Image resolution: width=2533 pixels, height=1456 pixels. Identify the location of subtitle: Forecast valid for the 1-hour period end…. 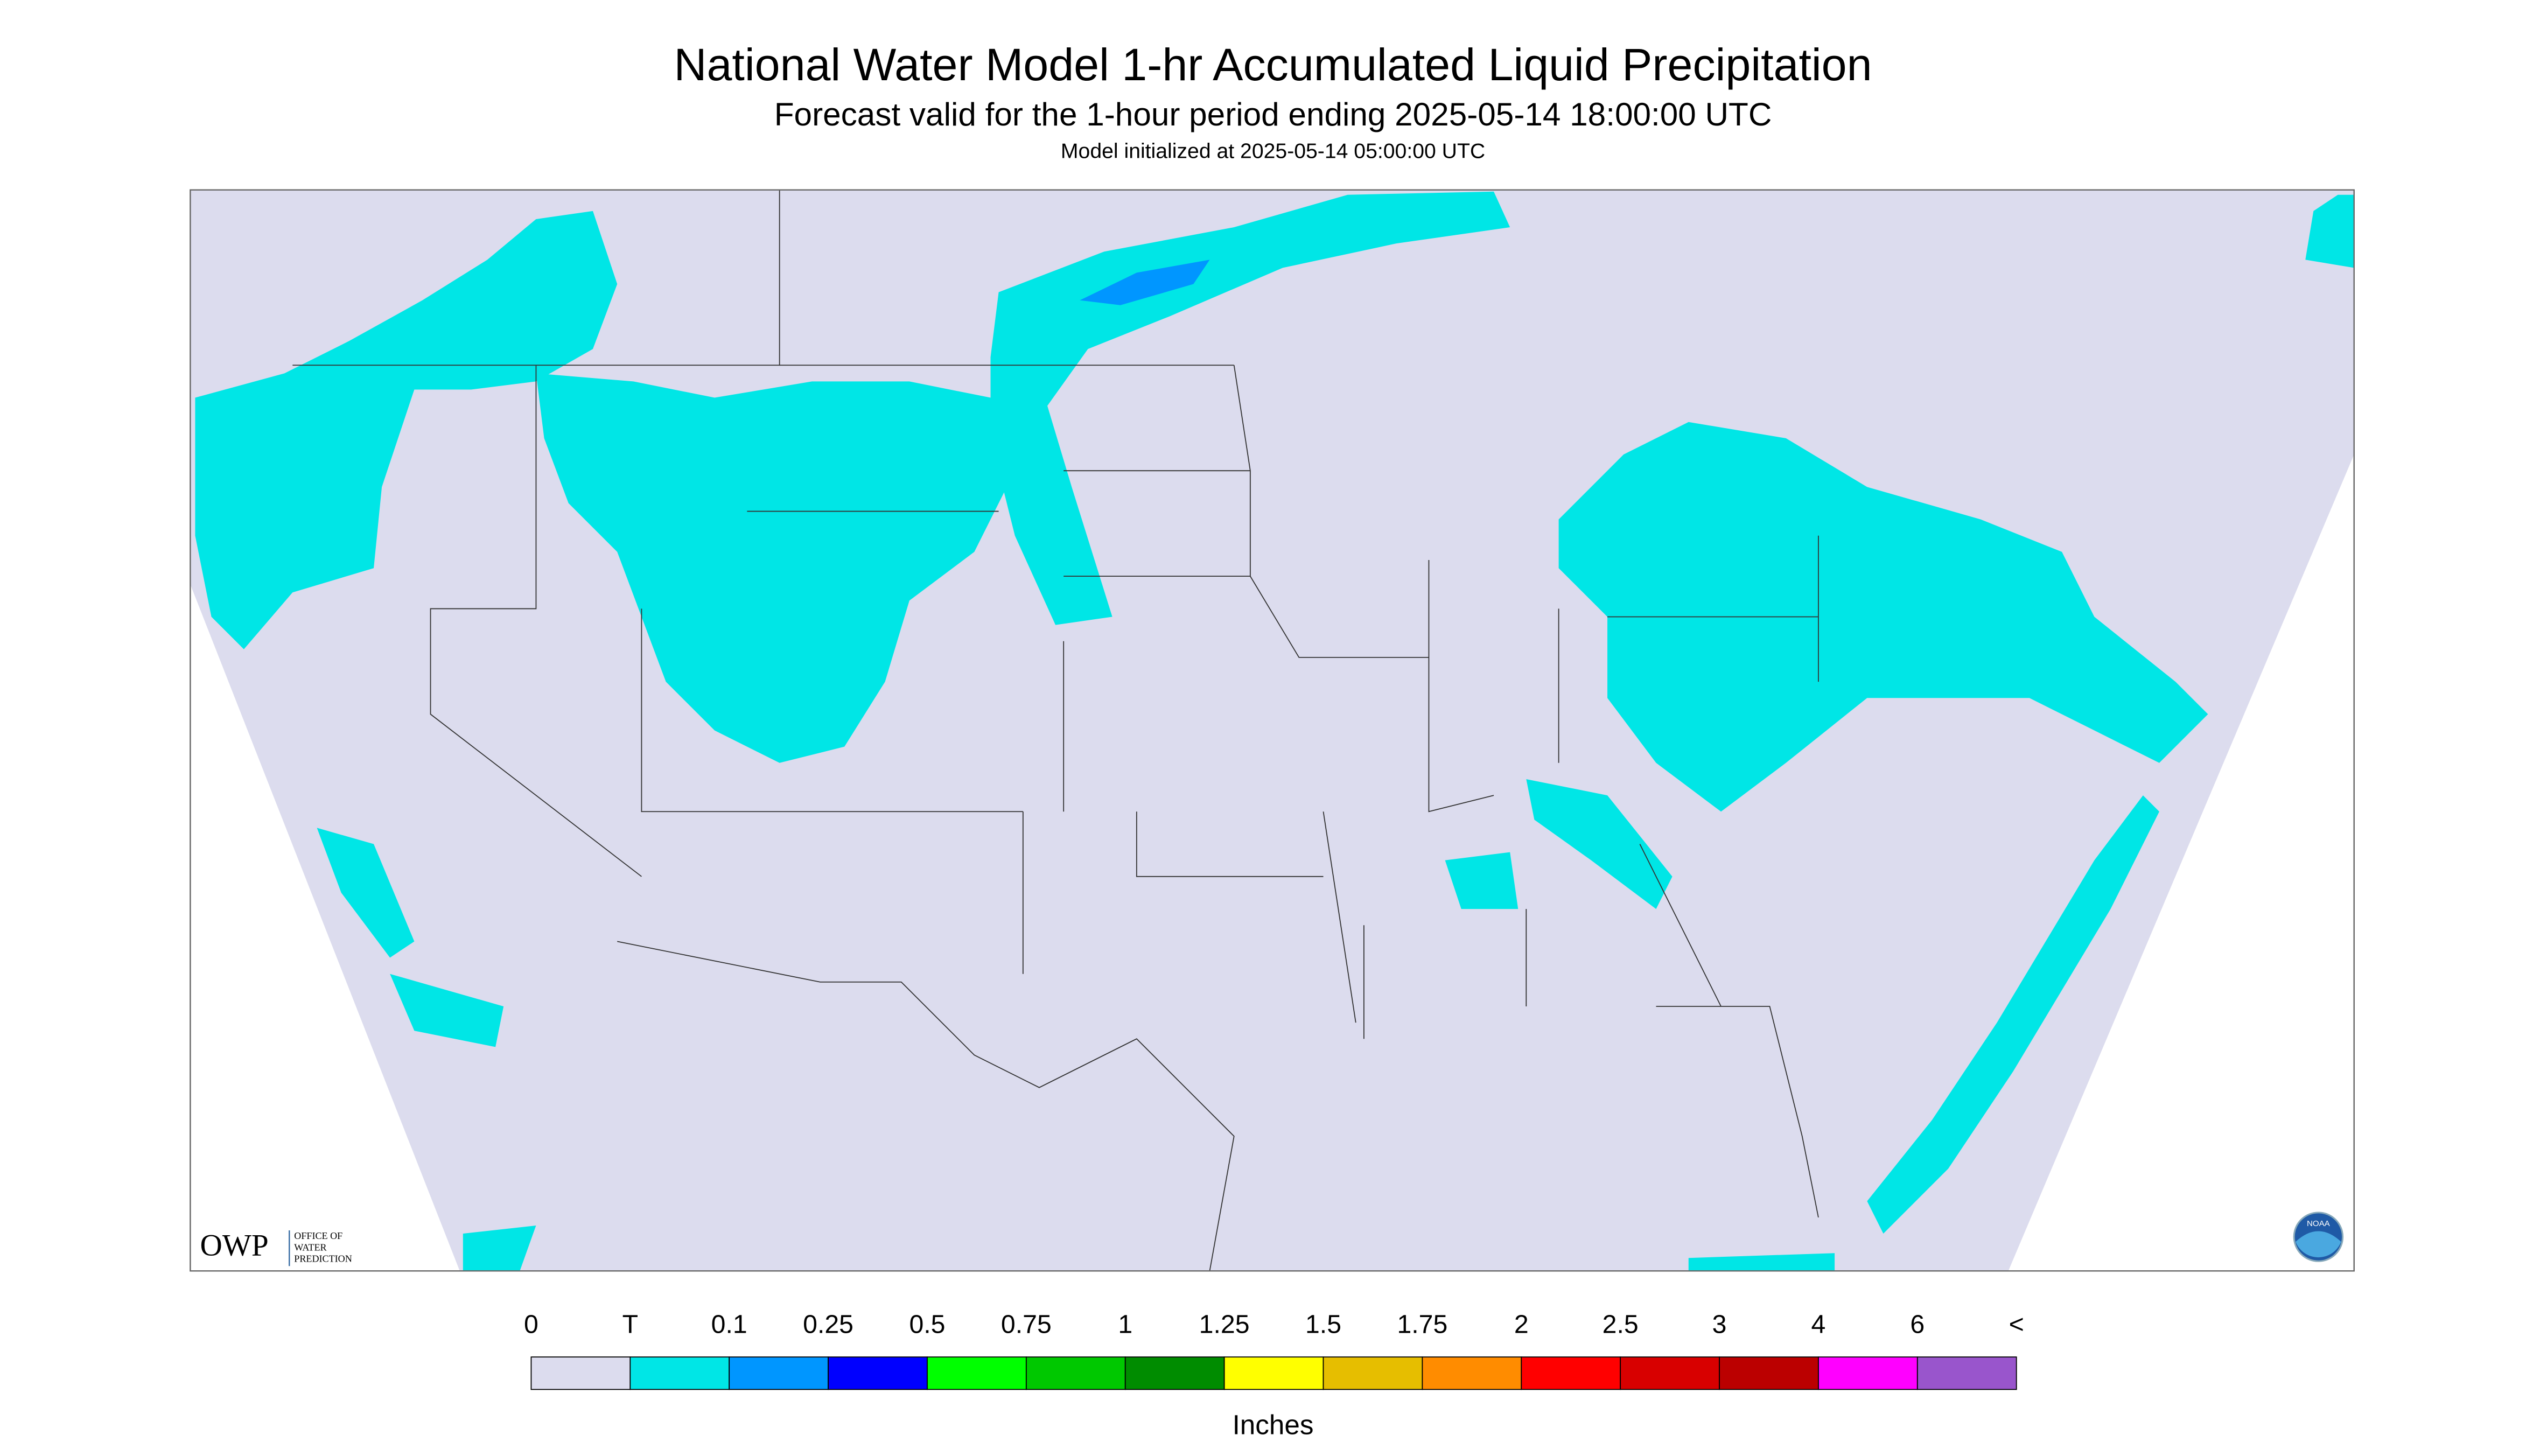
(1273, 114).